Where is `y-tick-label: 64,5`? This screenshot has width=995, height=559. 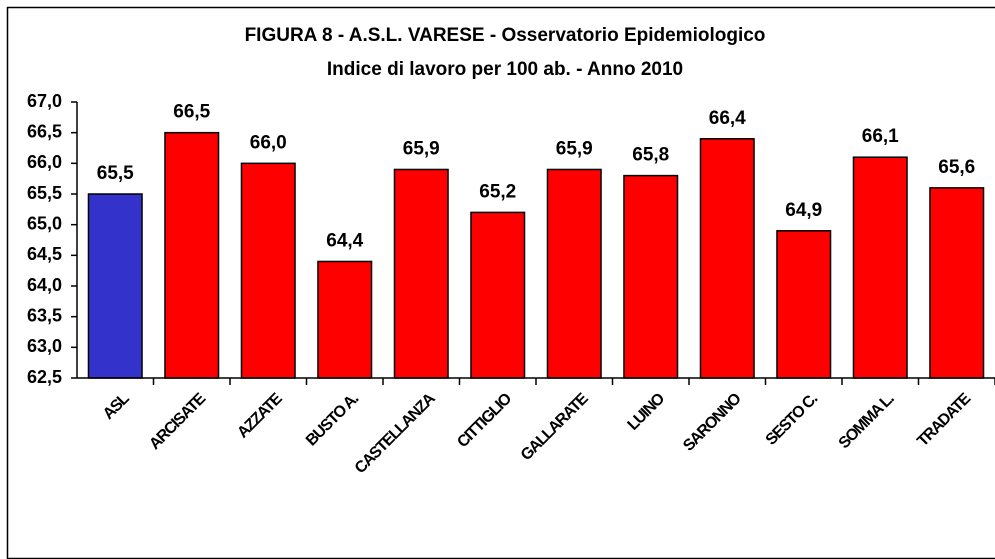
y-tick-label: 64,5 is located at coordinates (44, 254).